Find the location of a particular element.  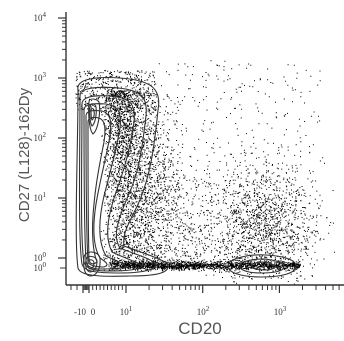

y-tick-exponent: 2 is located at coordinates (45, 135).